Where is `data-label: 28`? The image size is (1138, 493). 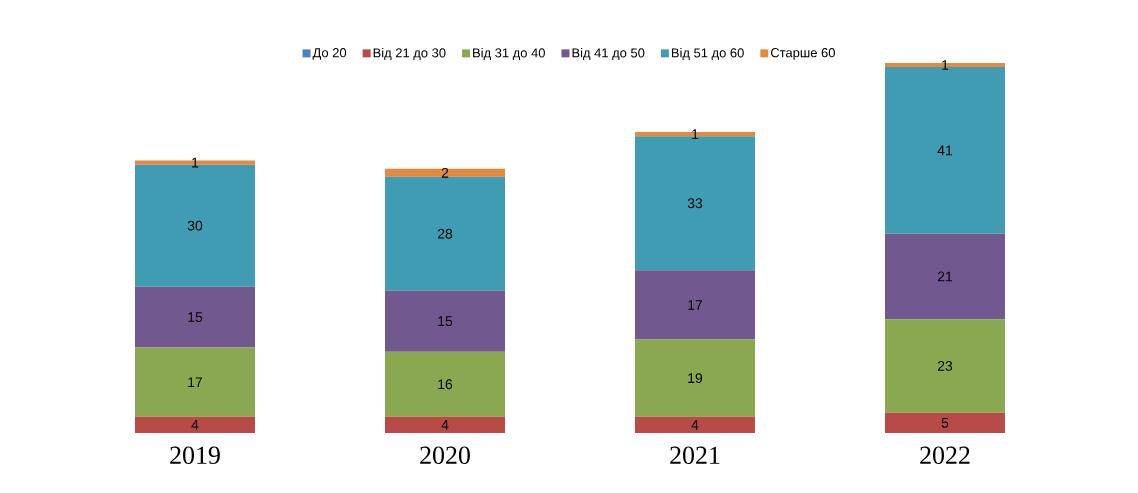 data-label: 28 is located at coordinates (445, 233).